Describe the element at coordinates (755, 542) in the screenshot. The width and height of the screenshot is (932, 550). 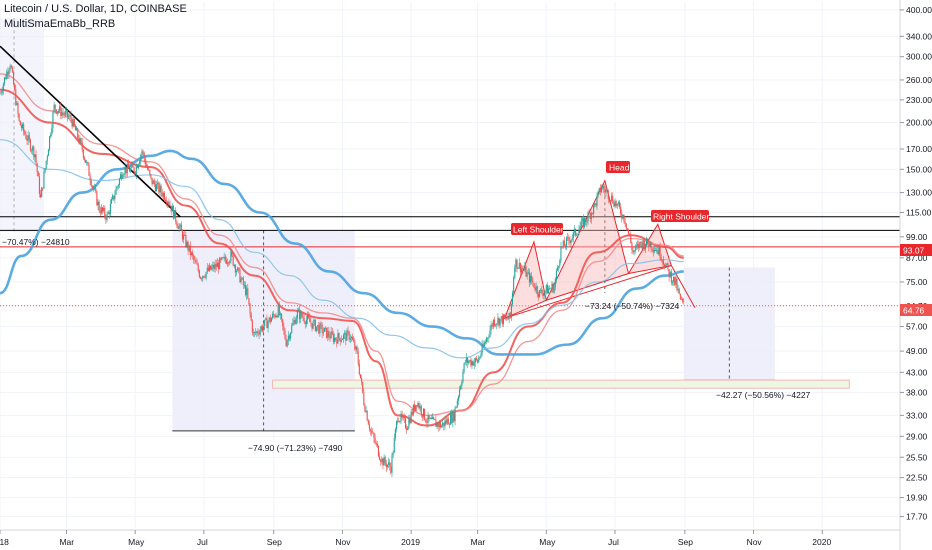
I see `x-tick-label: Nov` at that location.